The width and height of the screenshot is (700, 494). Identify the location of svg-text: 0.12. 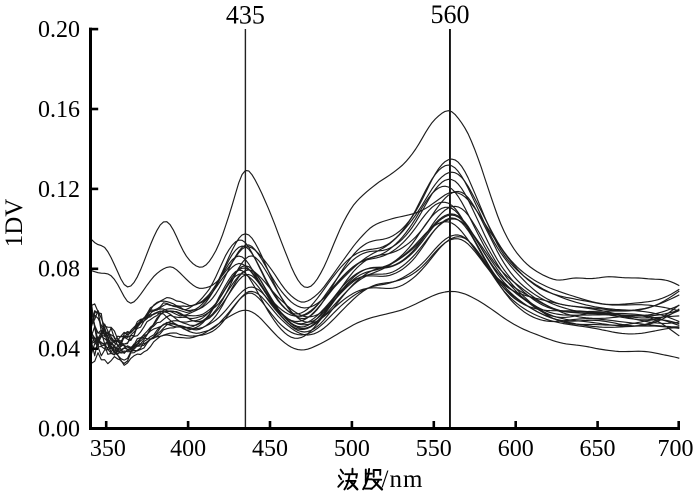
(59, 190).